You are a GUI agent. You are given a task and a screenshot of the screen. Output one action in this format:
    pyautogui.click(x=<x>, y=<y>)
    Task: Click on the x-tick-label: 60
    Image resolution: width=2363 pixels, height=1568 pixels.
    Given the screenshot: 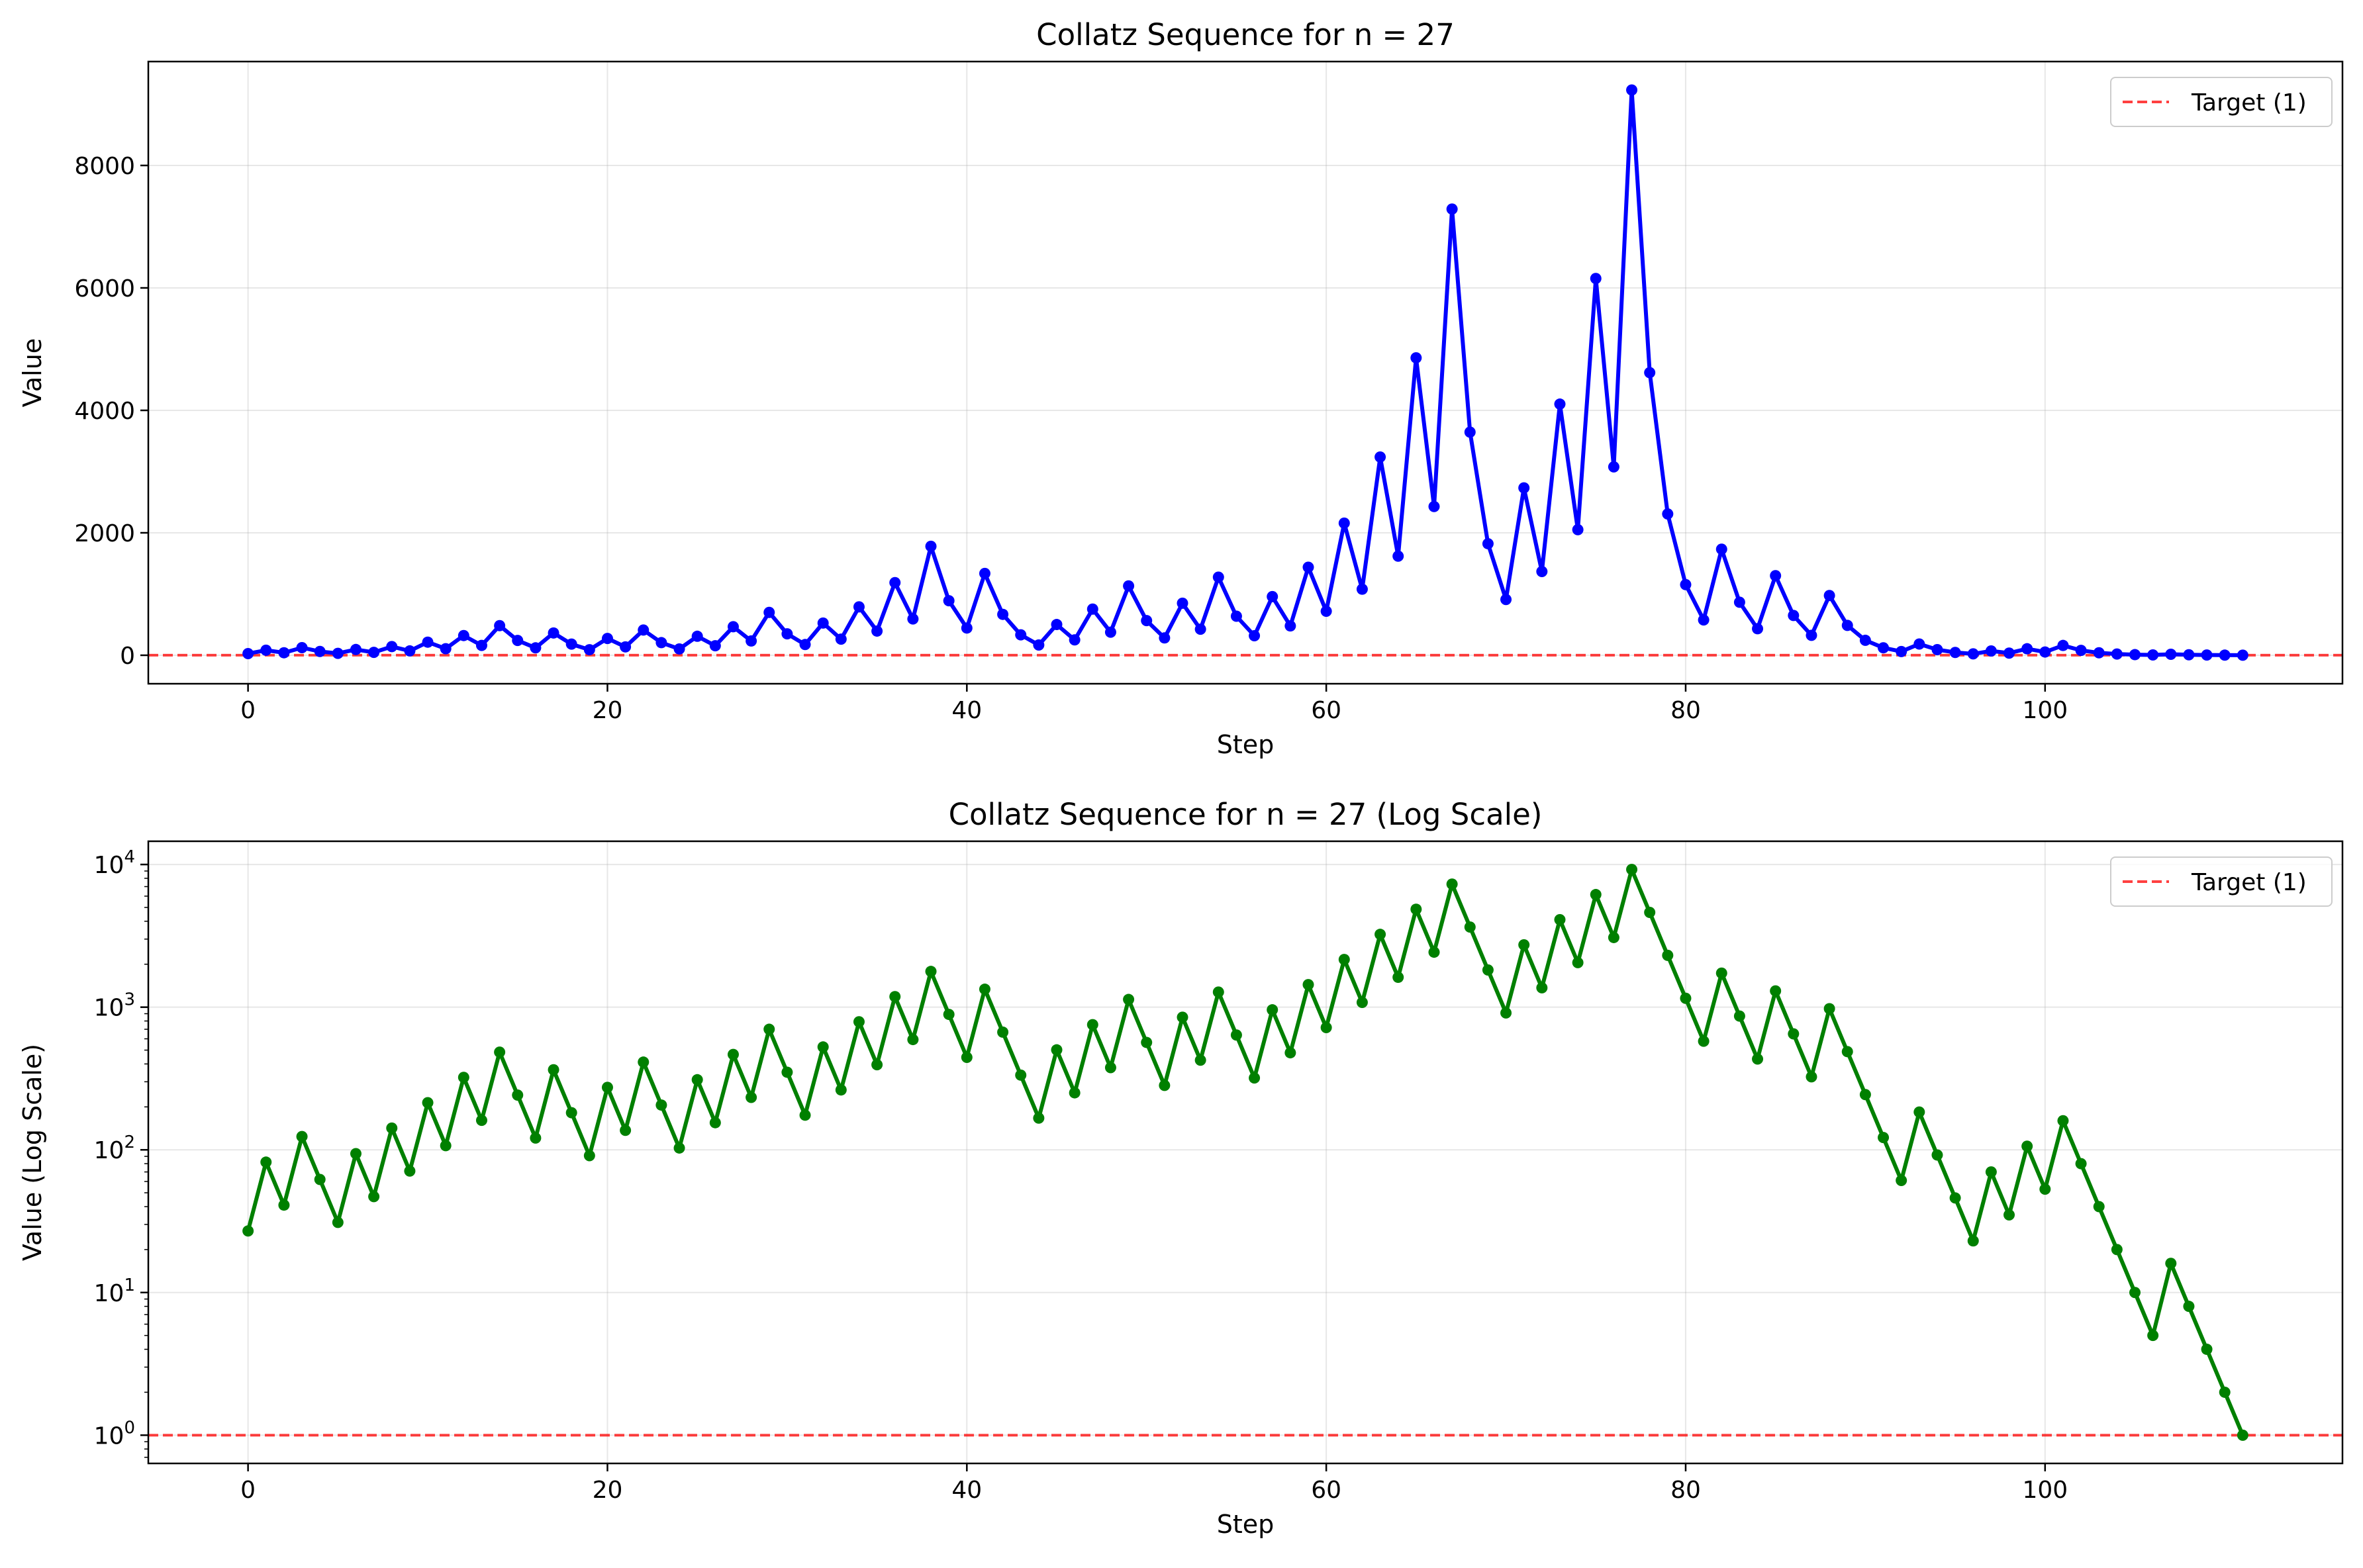 What is the action you would take?
    pyautogui.click(x=1326, y=1490)
    